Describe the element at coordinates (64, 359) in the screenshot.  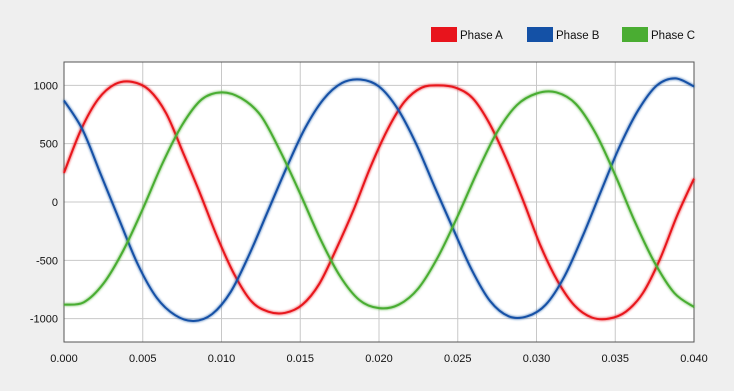
I see `x-tick-label: 0.000` at that location.